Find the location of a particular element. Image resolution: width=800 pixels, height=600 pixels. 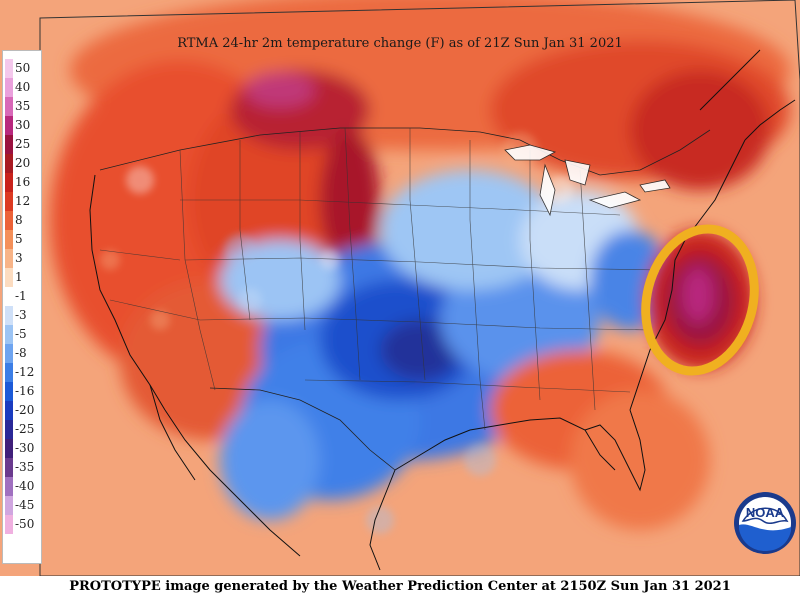

legend-label: -25 is located at coordinates (25, 429).